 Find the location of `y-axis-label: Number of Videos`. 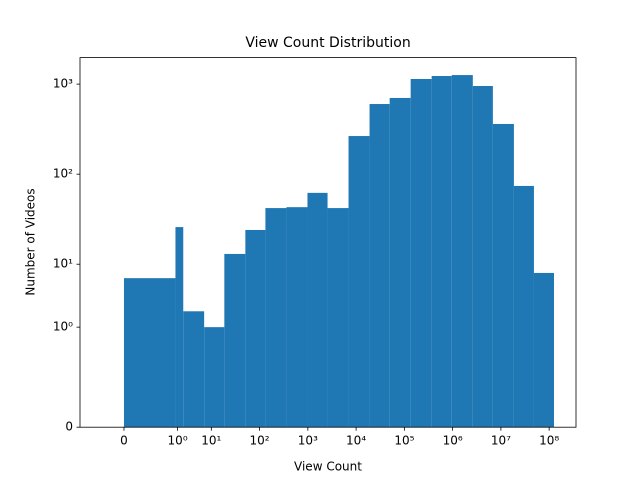

y-axis-label: Number of Videos is located at coordinates (31, 241).